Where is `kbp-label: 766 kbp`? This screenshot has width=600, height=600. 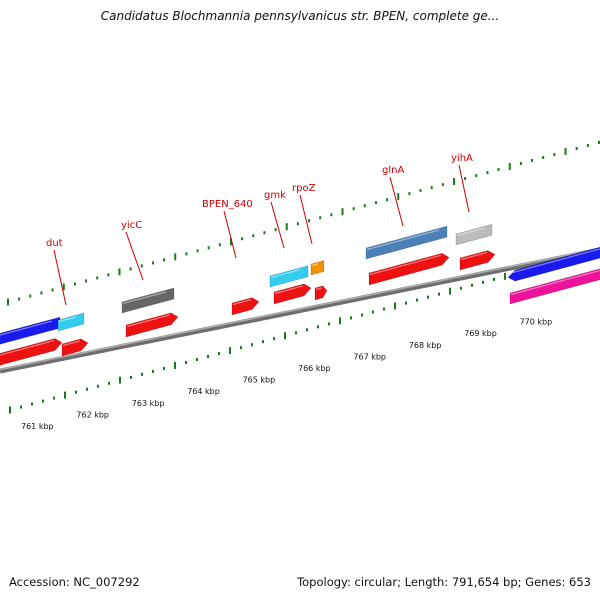
kbp-label: 766 kbp is located at coordinates (314, 368).